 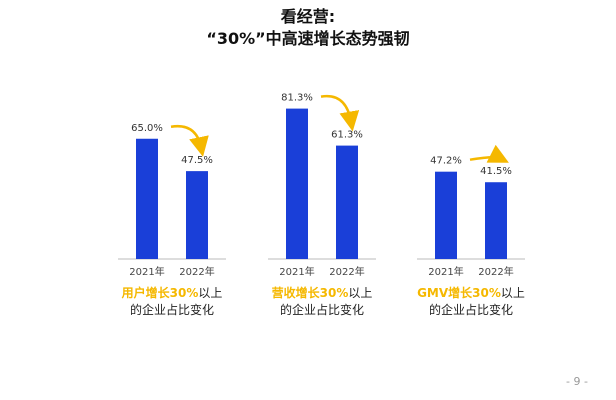 I want to click on caption-highlight: 用户增长30%, so click(x=160, y=293).